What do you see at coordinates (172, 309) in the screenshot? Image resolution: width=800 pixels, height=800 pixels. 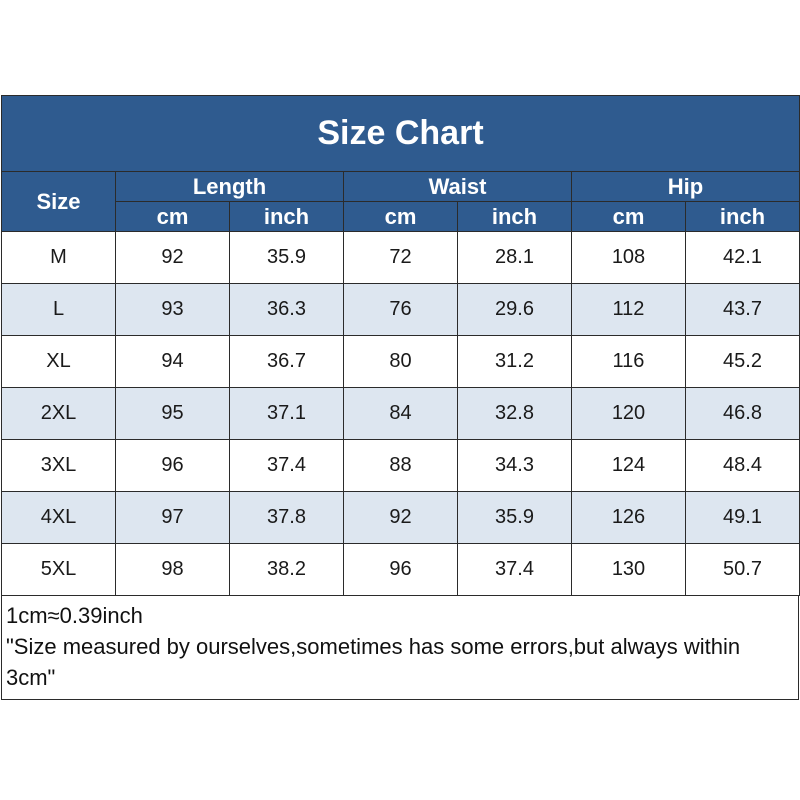 I see `measurement-cell: 93` at bounding box center [172, 309].